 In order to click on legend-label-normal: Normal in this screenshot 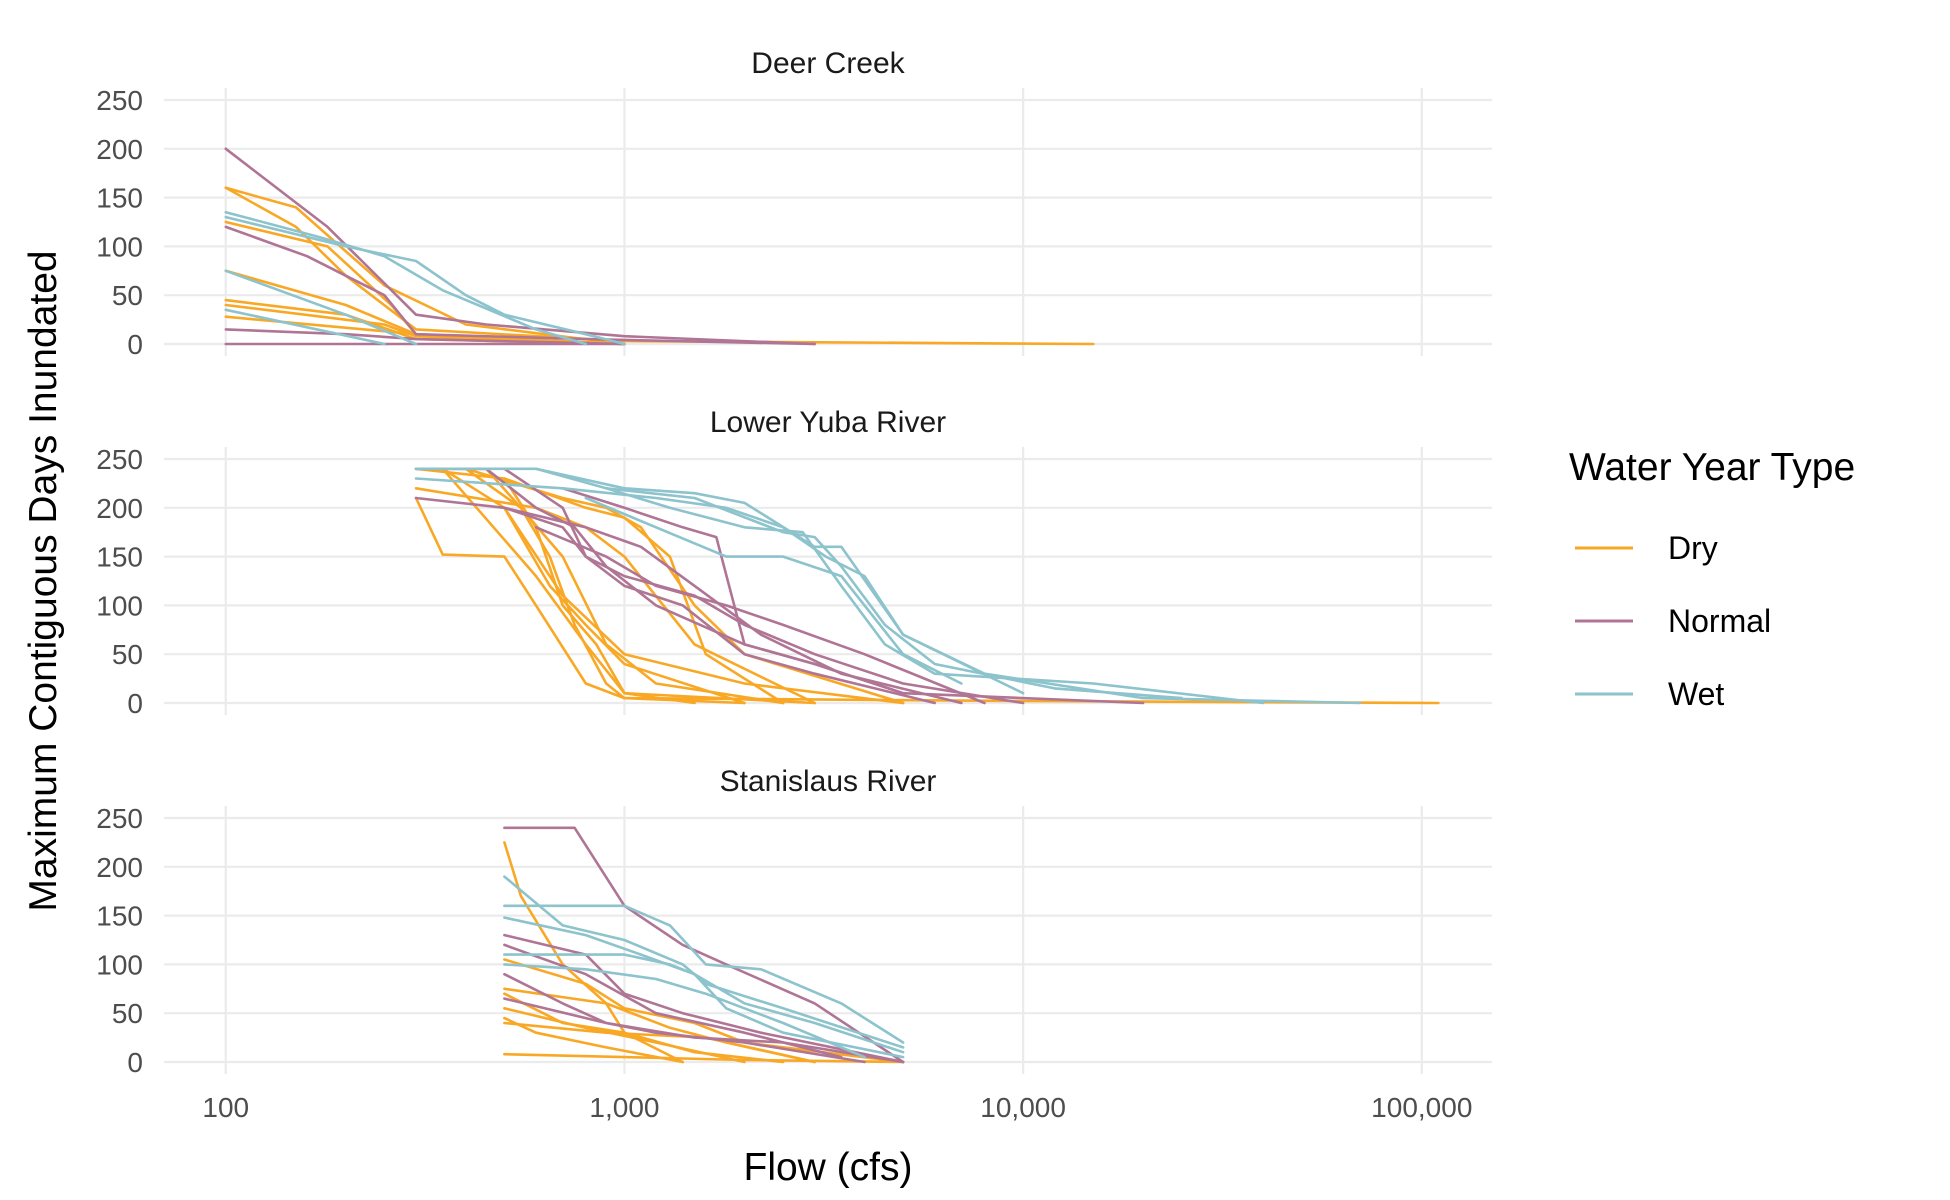, I will do `click(1719, 621)`.